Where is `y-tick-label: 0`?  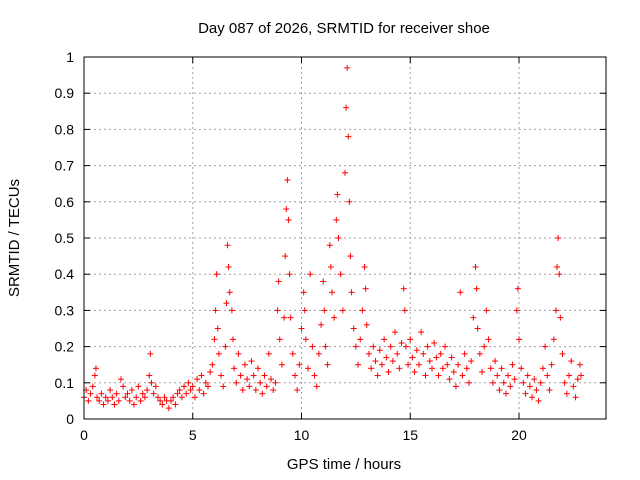 y-tick-label: 0 is located at coordinates (70, 419).